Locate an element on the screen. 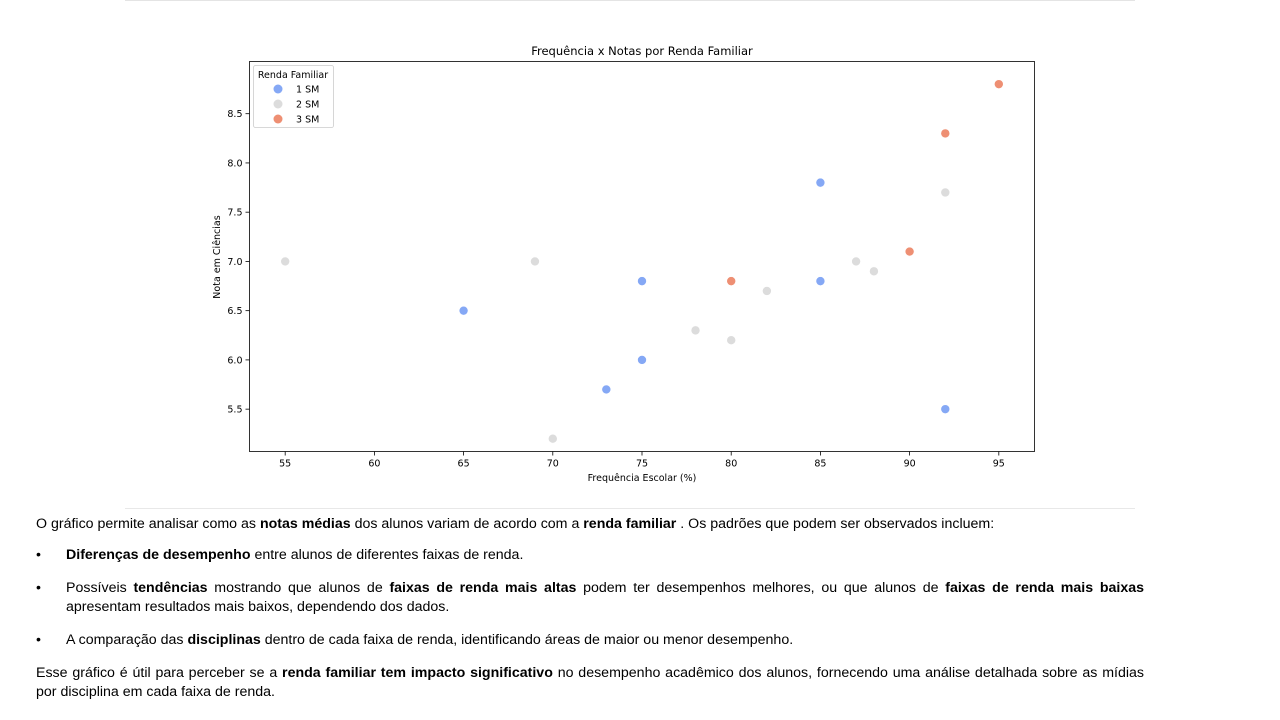 This screenshot has width=1280, height=720. legend: Renda Familiar 1 SM 2 SM 3 SM is located at coordinates (293, 96).